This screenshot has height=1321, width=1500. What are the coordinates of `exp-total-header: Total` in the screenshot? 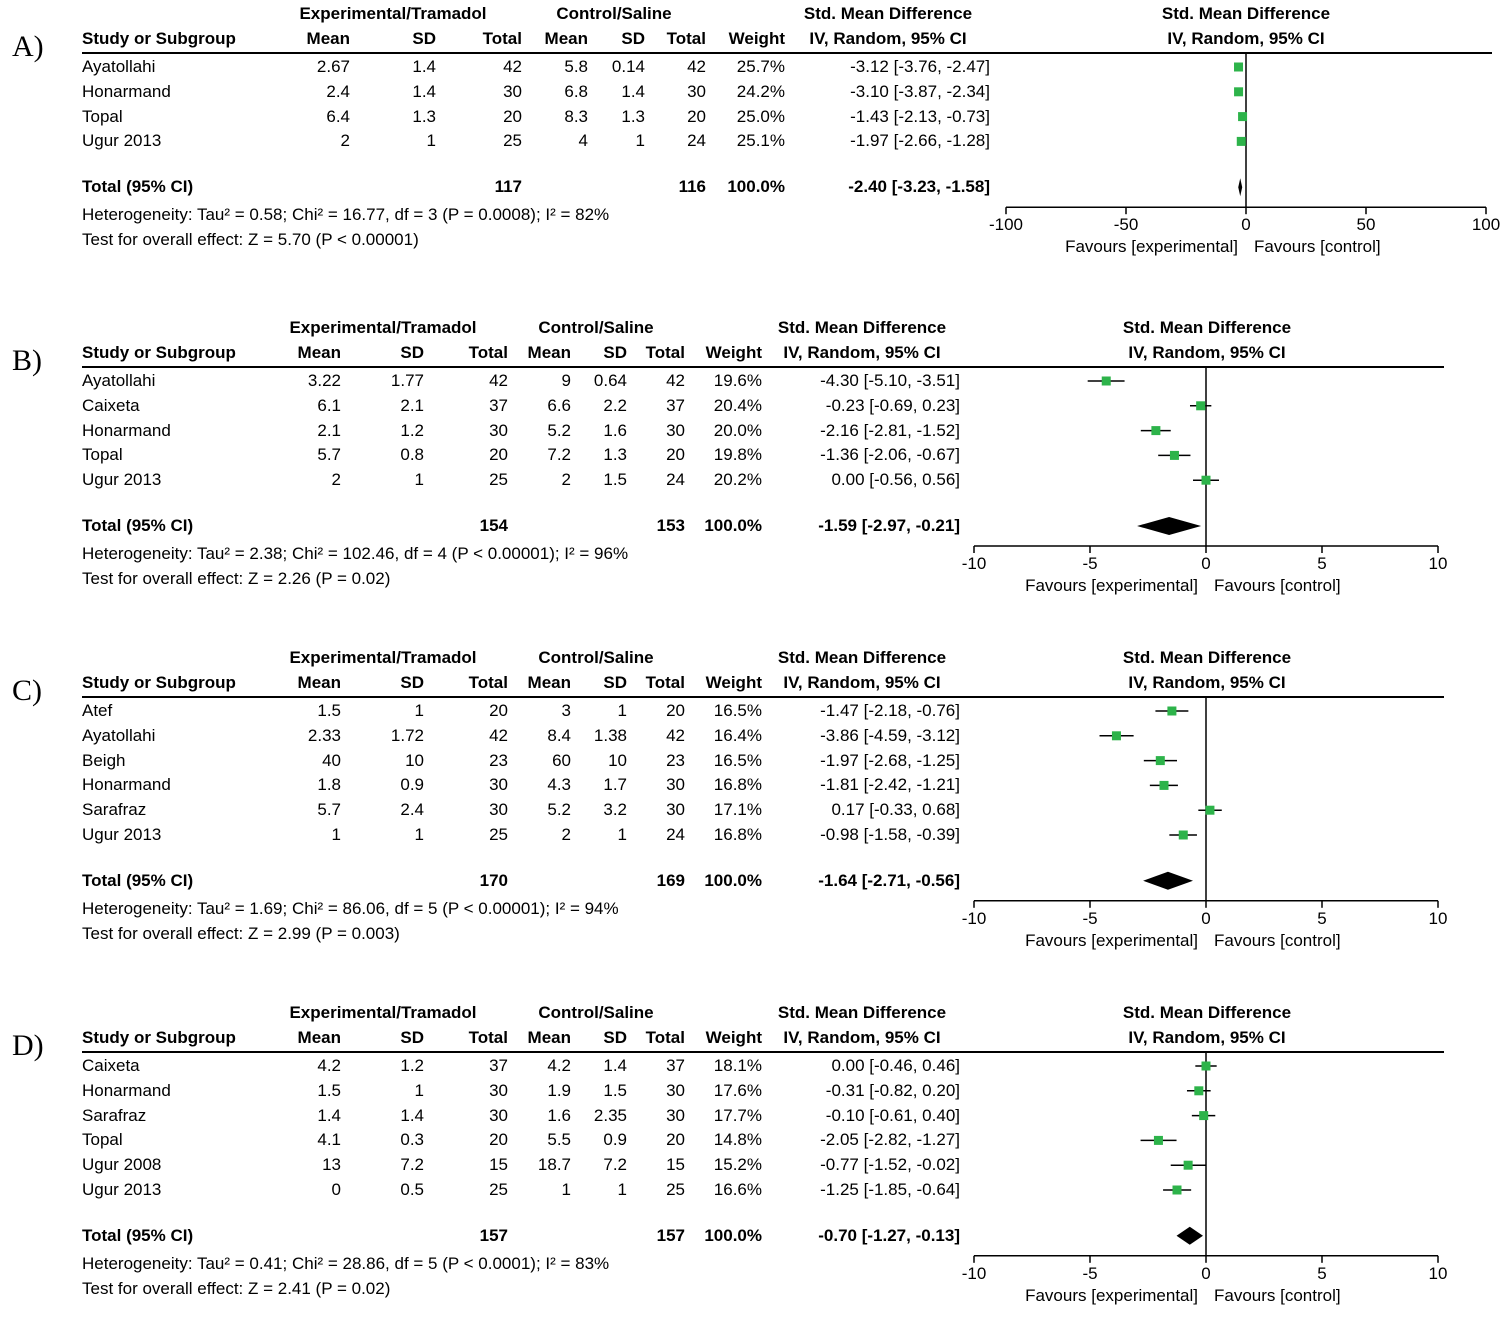 It's located at (502, 38).